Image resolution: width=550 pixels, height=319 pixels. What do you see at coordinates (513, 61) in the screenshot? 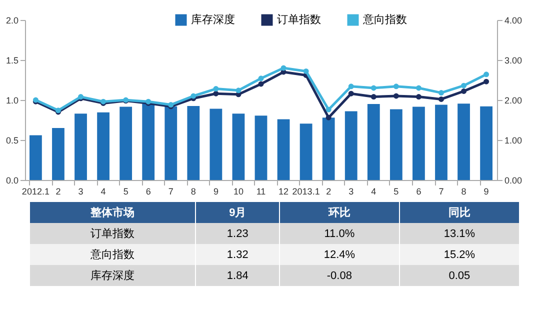
I see `y2-tick-label: 3.00` at bounding box center [513, 61].